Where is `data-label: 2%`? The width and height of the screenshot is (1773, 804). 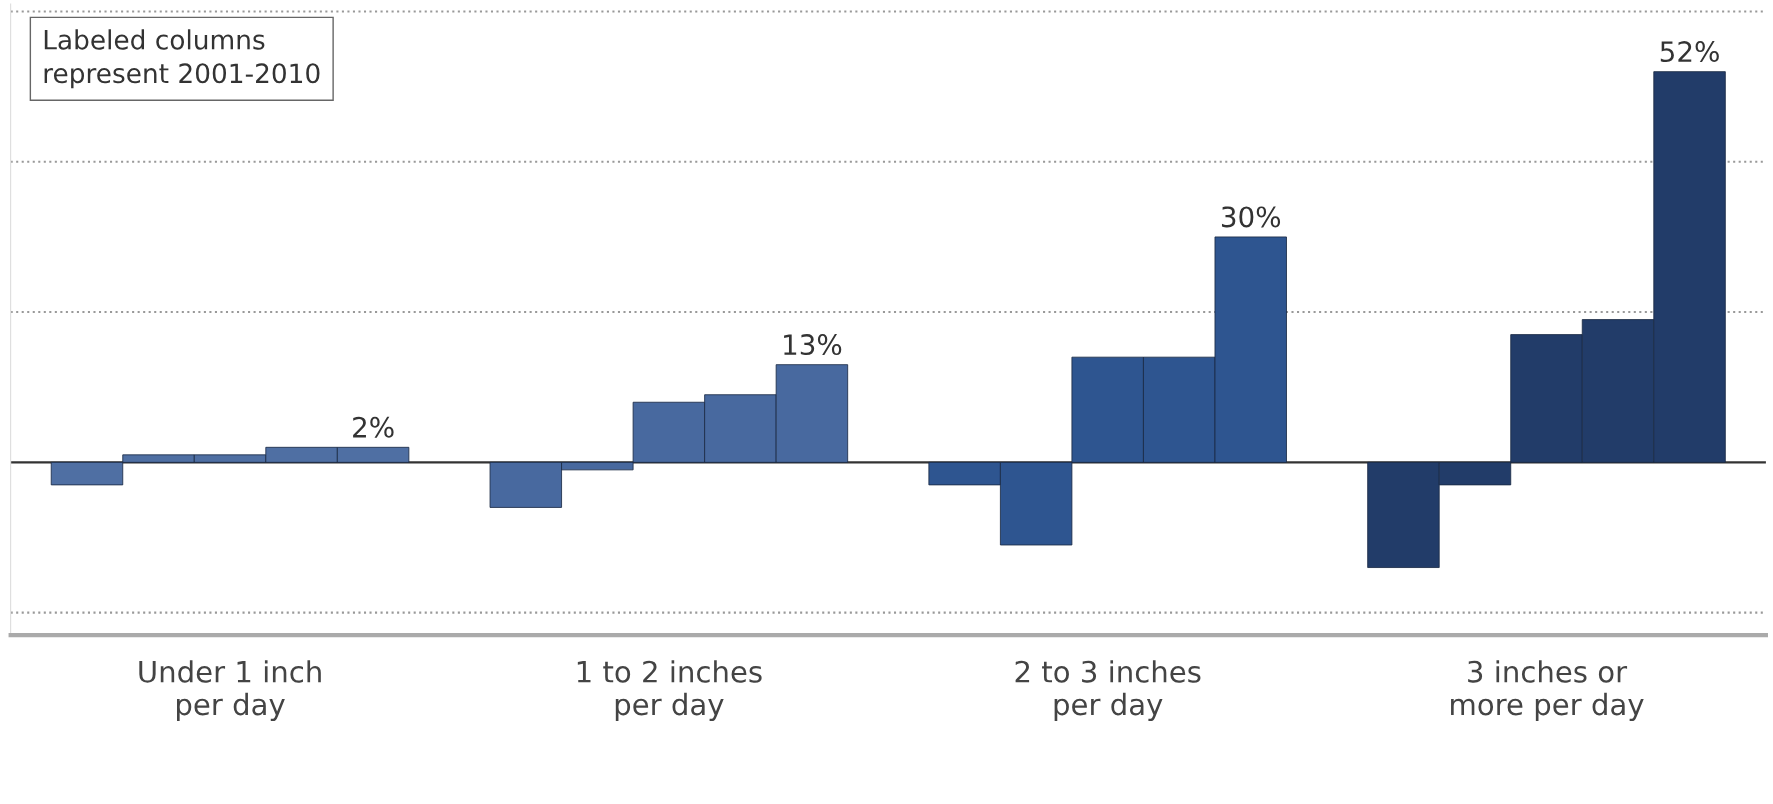
data-label: 2% is located at coordinates (373, 427).